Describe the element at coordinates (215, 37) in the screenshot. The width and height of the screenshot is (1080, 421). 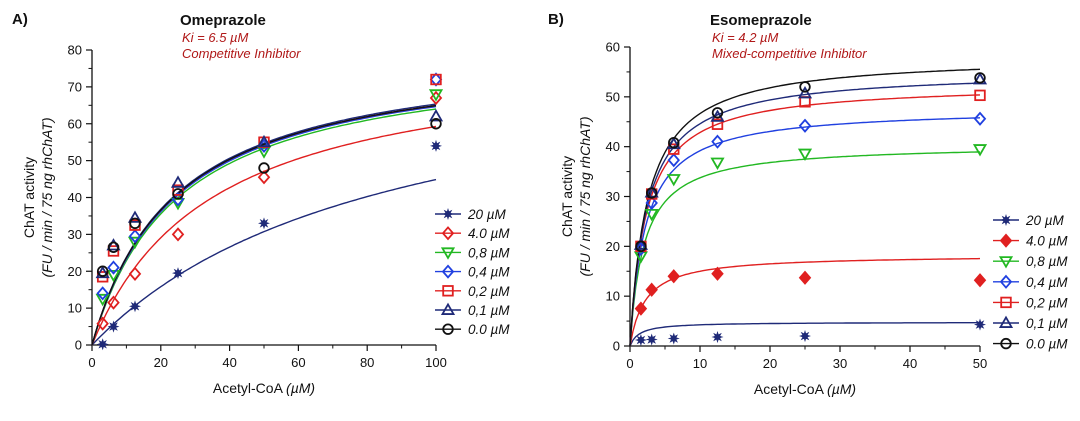
I see `chart-subtitle-line: Ki = 6.5 µM` at that location.